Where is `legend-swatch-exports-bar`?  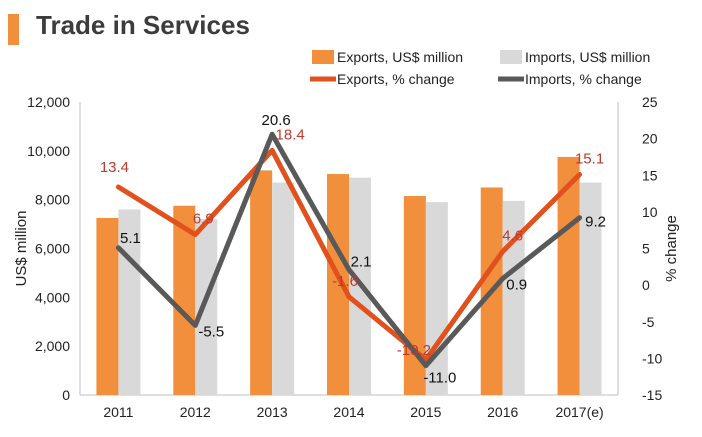 legend-swatch-exports-bar is located at coordinates (323, 57).